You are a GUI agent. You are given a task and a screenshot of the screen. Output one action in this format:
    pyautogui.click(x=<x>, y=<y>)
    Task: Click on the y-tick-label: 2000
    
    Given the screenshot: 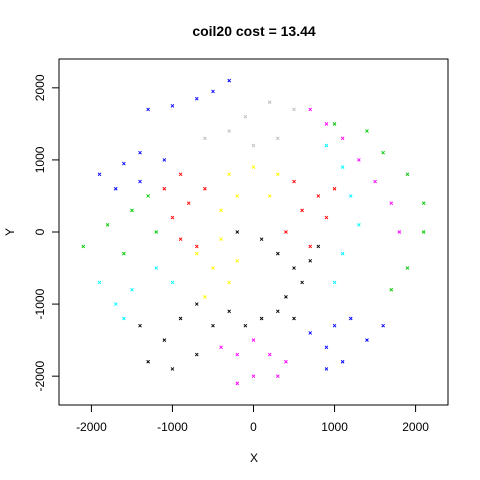 What is the action you would take?
    pyautogui.click(x=40, y=87)
    